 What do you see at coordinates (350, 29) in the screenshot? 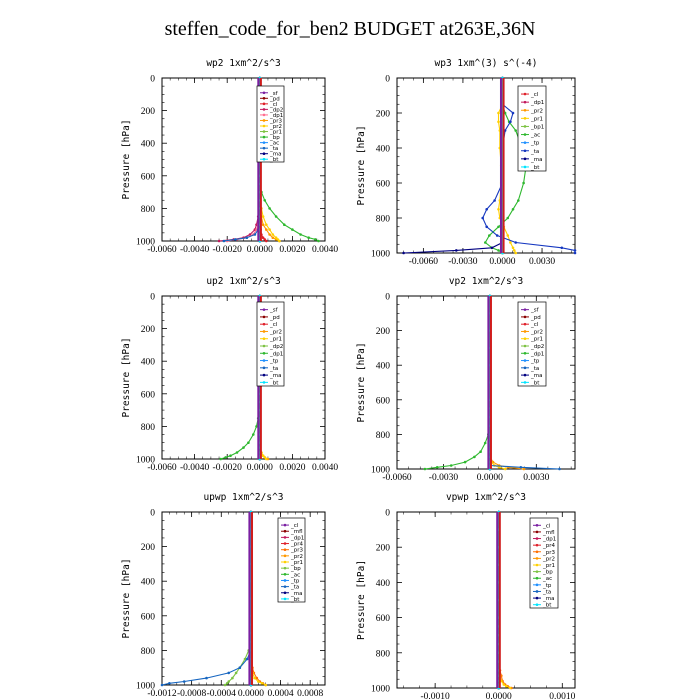
I see `figure-title: steffen_code_for_ben2 BUDGET at263E,36N` at bounding box center [350, 29].